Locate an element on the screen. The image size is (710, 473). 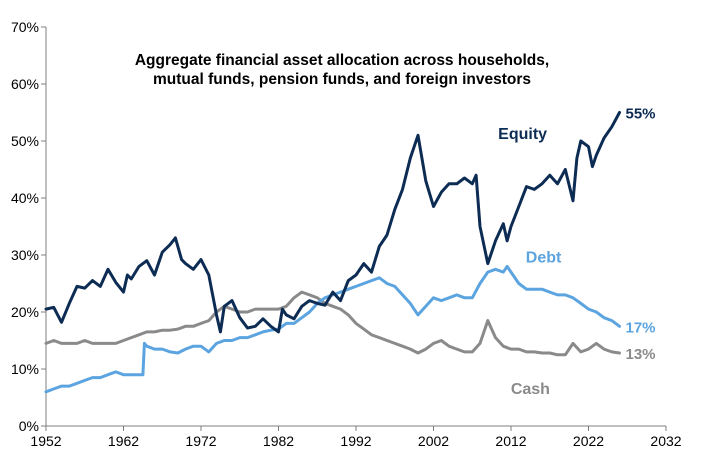
series-labels: Equity 55% Debt 17% Cash 13% is located at coordinates (576, 252).